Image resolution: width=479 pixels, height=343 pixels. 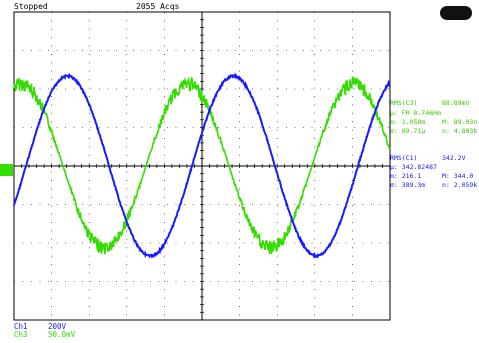 I want to click on ch3-name: Ch3, so click(x=21, y=334).